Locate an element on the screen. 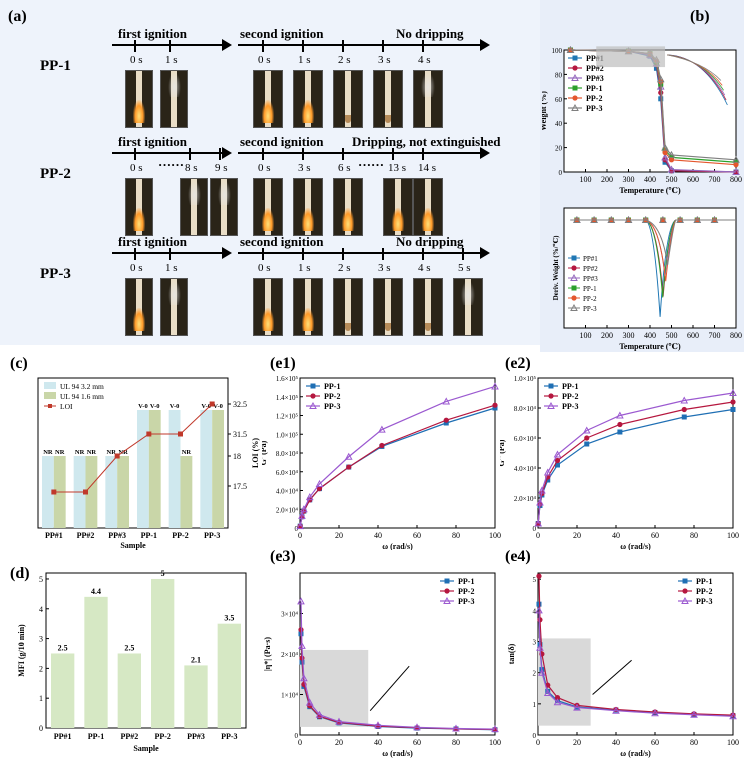 The height and width of the screenshot is (764, 744). sample-label: PP-3 is located at coordinates (55, 274).